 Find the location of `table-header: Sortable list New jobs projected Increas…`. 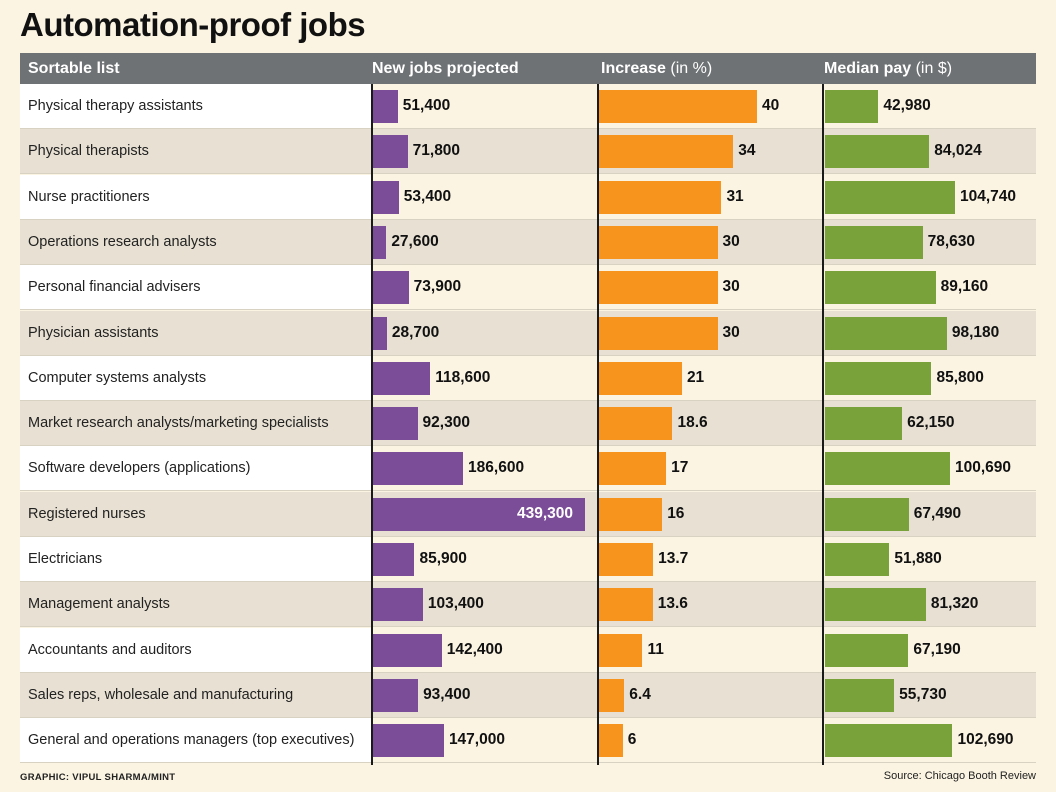

table-header: Sortable list New jobs projected Increas… is located at coordinates (528, 68).